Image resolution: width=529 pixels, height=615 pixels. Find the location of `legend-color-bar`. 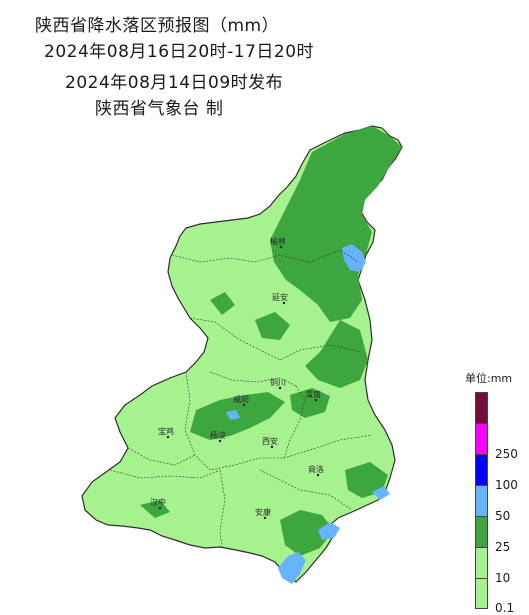

legend-color-bar is located at coordinates (481, 500).